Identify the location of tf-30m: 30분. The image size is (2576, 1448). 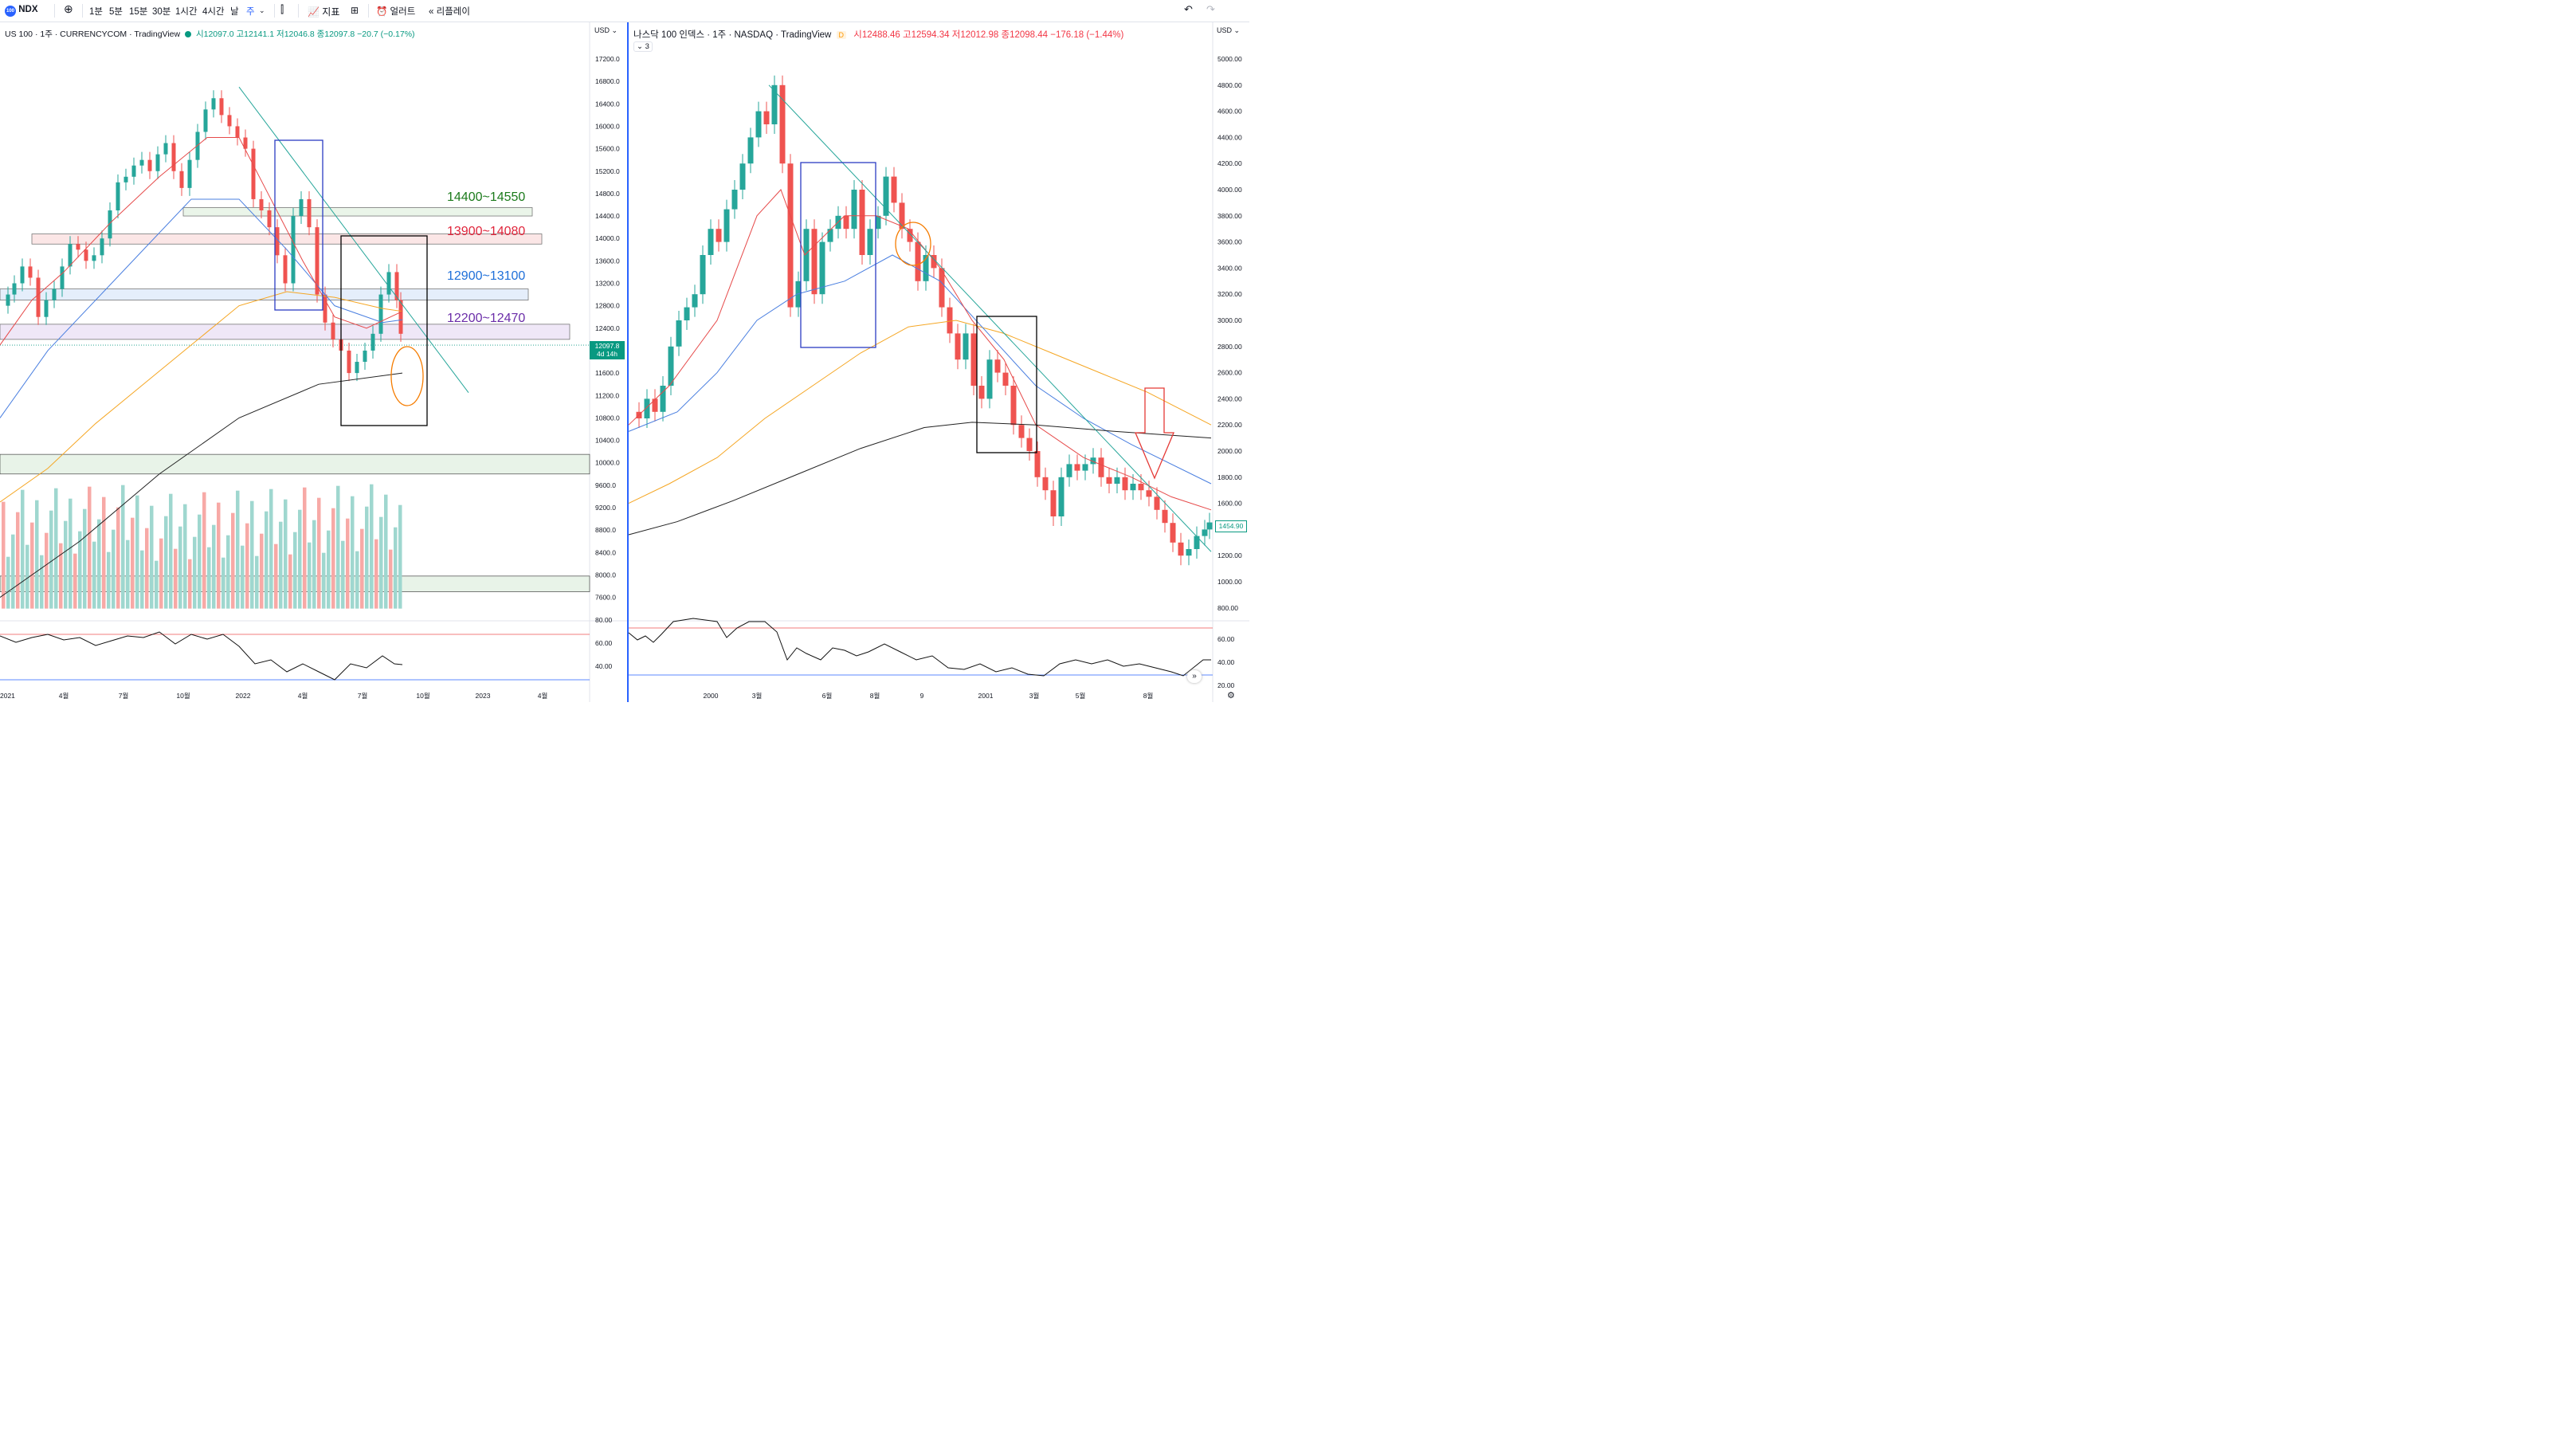
(162, 12).